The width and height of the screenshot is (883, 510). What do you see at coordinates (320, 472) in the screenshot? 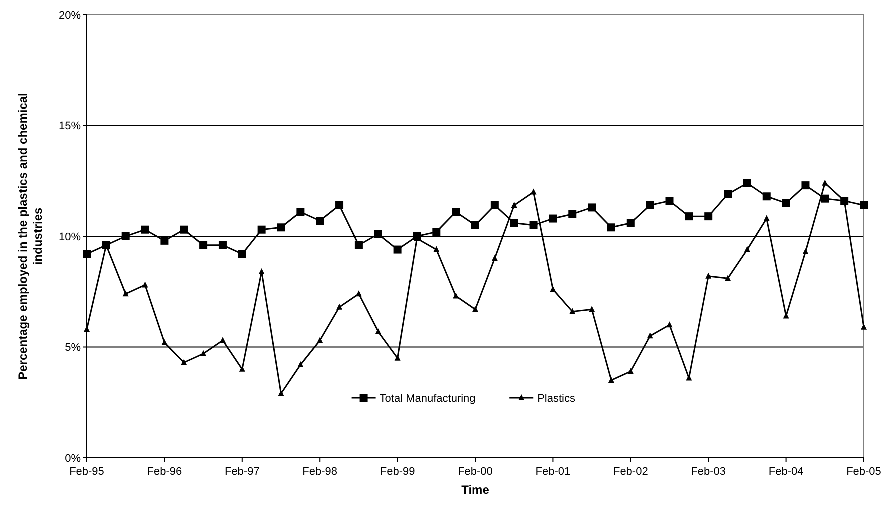
I see `x-tick-label: Feb-98` at bounding box center [320, 472].